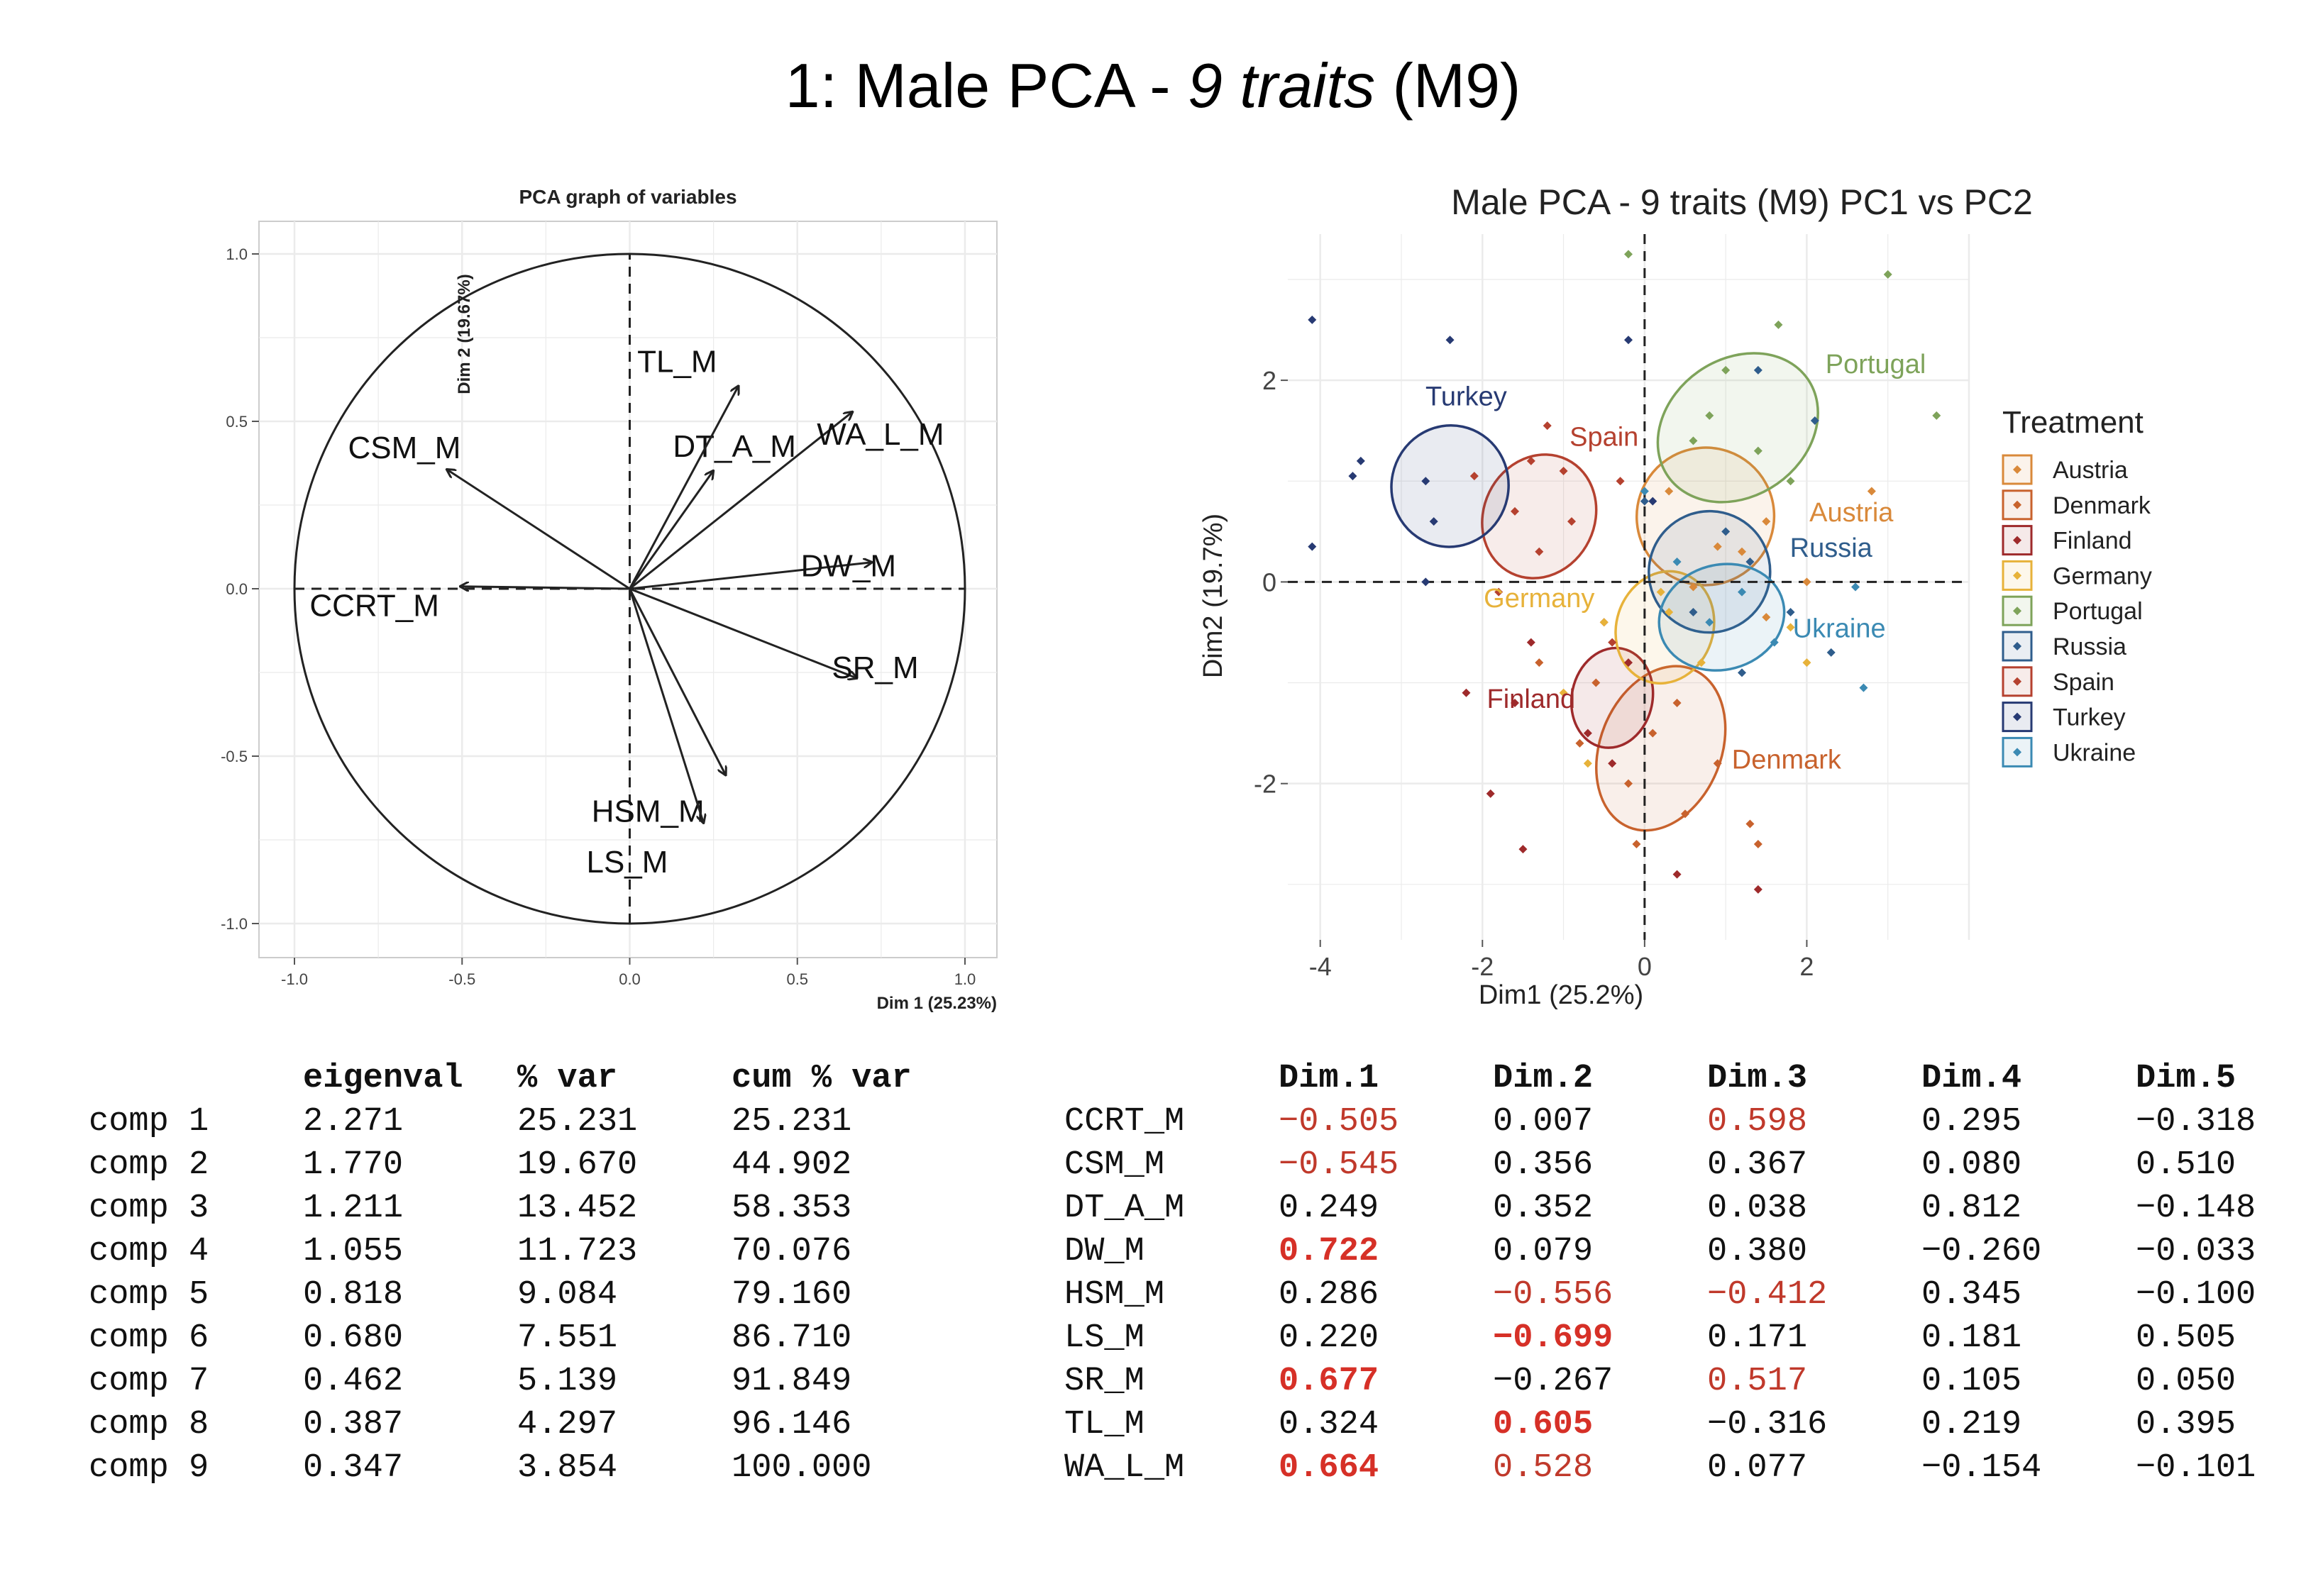 The height and width of the screenshot is (1596, 2306). What do you see at coordinates (2186, 1165) in the screenshot?
I see `table-cell: 0.510` at bounding box center [2186, 1165].